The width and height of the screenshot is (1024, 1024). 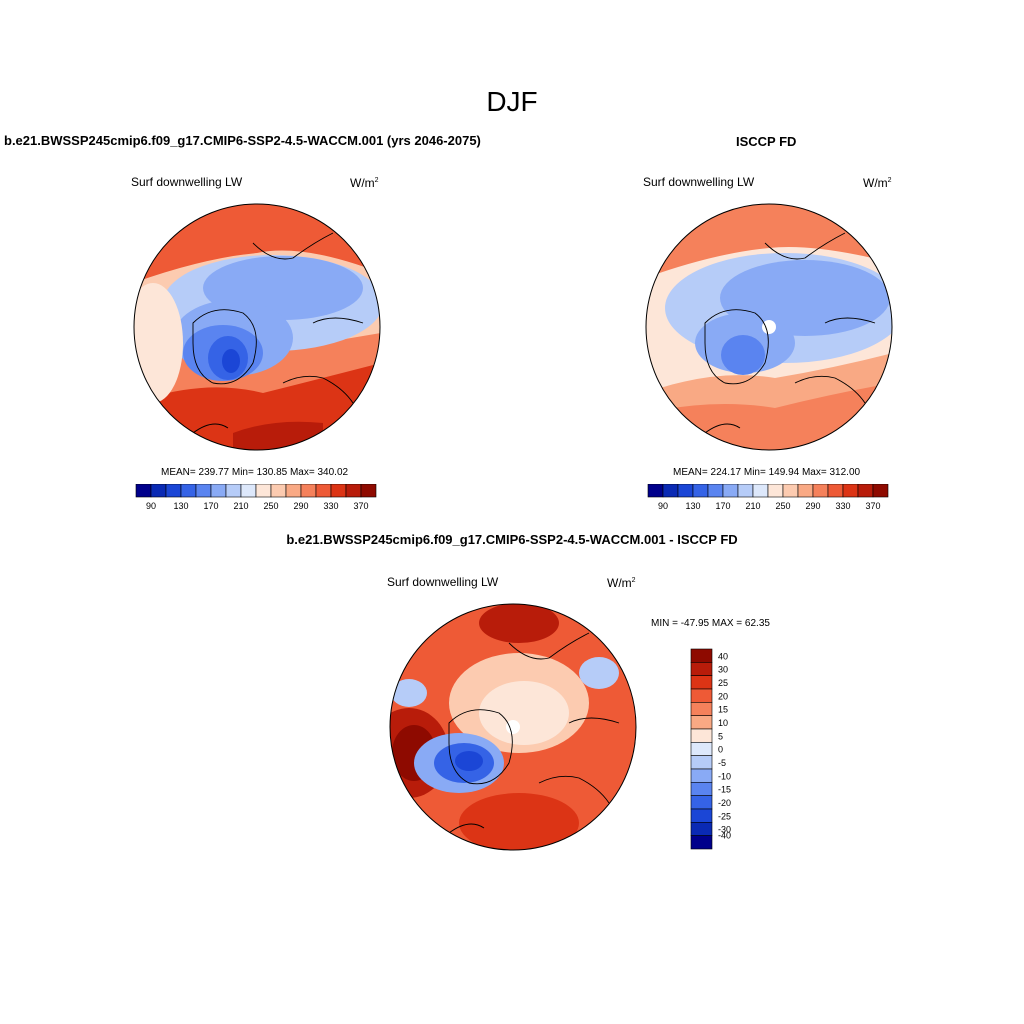 I want to click on colorbar-model: 90 130 170 210 250 290 330 370, so click(x=256, y=497).